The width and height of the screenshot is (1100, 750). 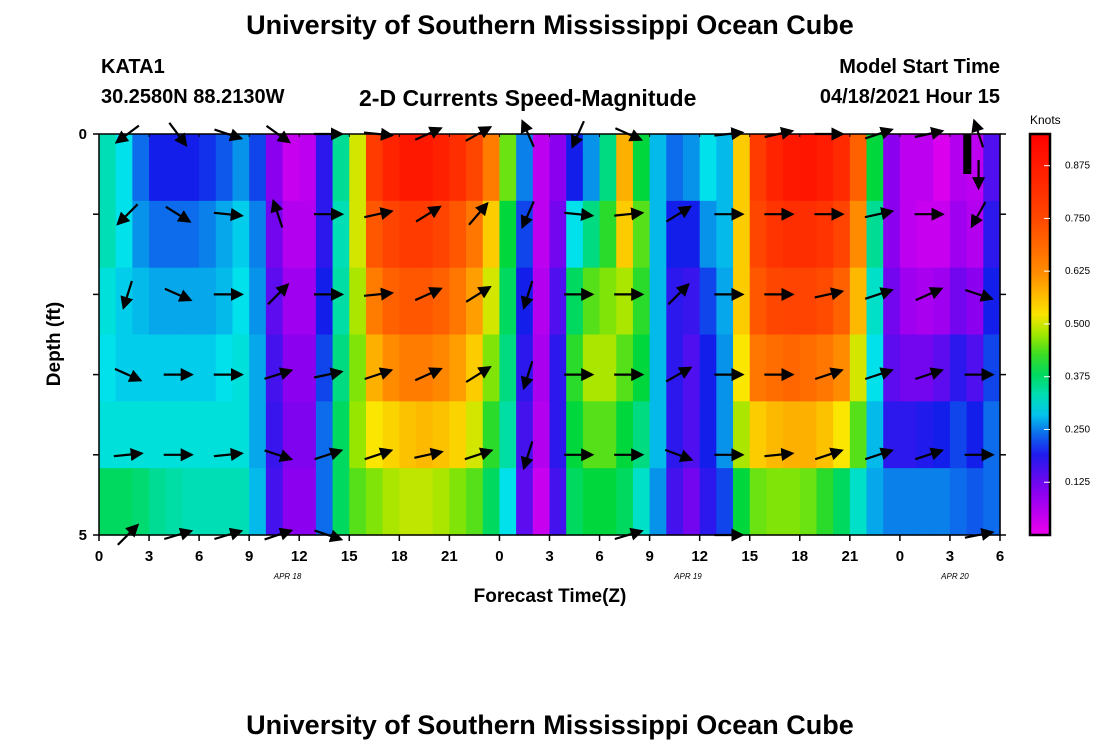 What do you see at coordinates (149, 556) in the screenshot?
I see `x-tick-label: 3` at bounding box center [149, 556].